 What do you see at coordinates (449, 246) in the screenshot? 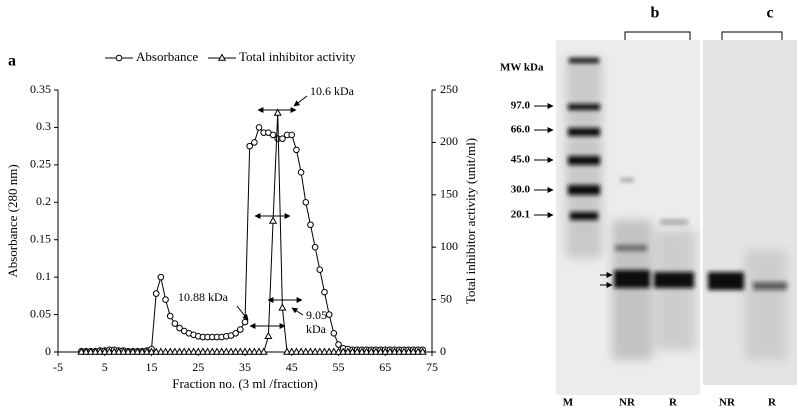
I see `y2-tick-label: 100` at bounding box center [449, 246].